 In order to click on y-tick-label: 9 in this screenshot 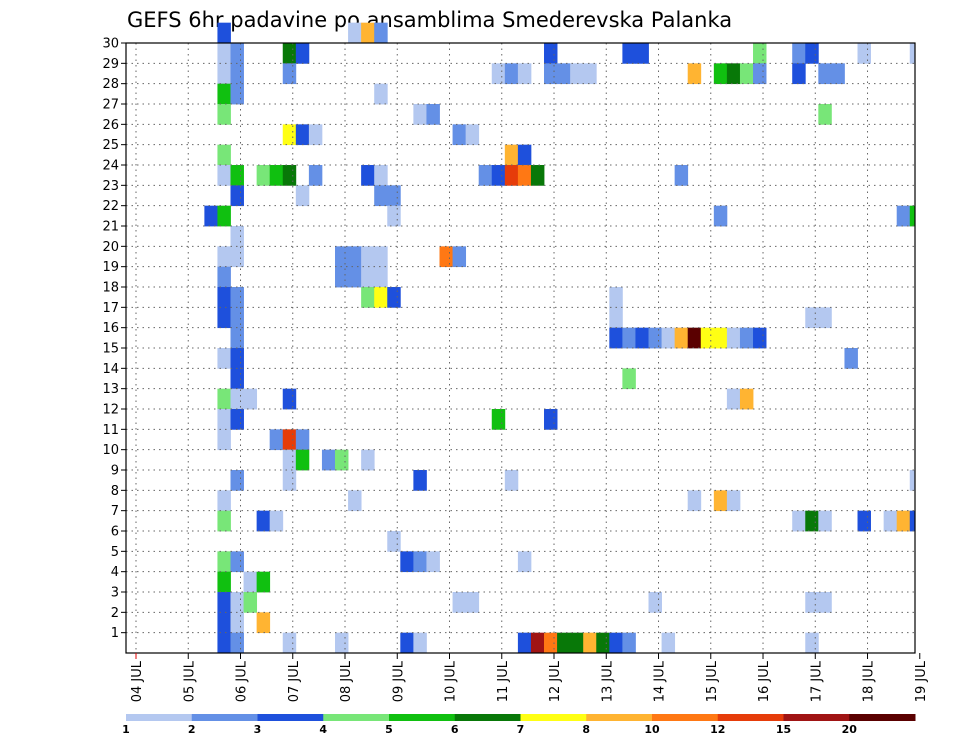, I will do `click(115, 471)`.